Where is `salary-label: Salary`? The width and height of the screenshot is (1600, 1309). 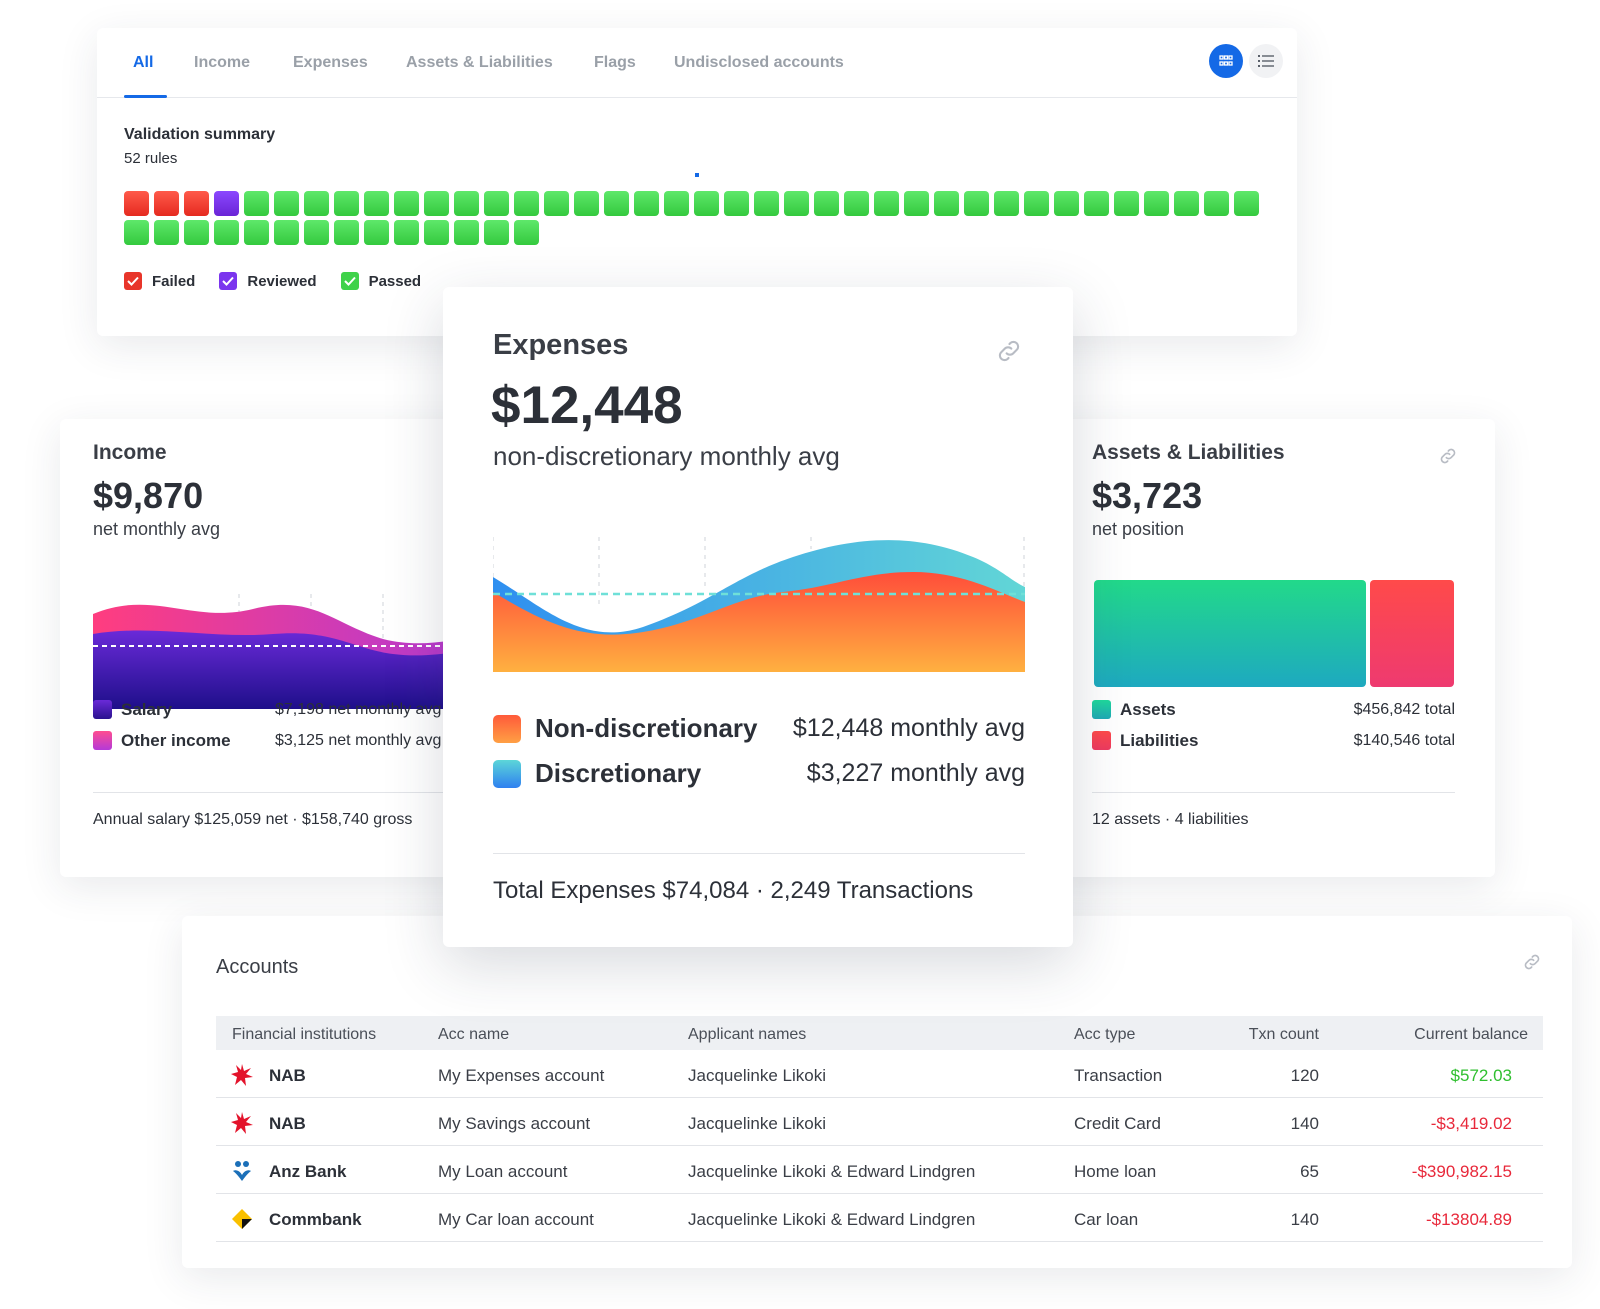
salary-label: Salary is located at coordinates (147, 709).